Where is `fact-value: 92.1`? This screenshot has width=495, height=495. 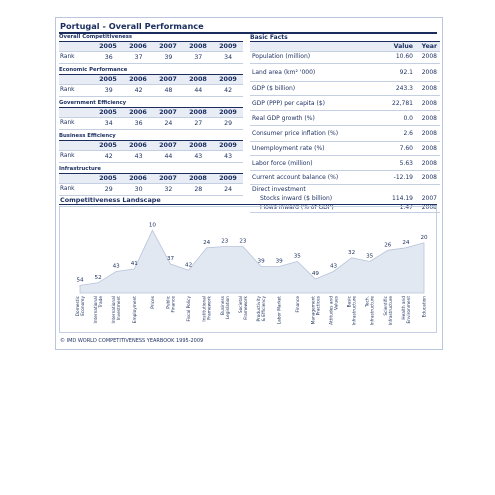 fact-value: 92.1 is located at coordinates (406, 72).